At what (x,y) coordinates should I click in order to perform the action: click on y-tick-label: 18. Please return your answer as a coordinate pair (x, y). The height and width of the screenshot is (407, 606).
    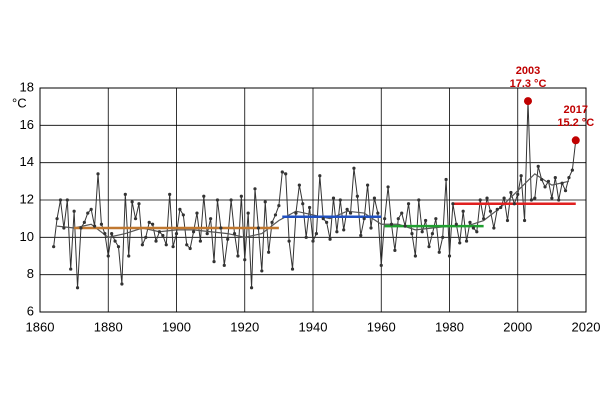
    Looking at the image, I should click on (27, 86).